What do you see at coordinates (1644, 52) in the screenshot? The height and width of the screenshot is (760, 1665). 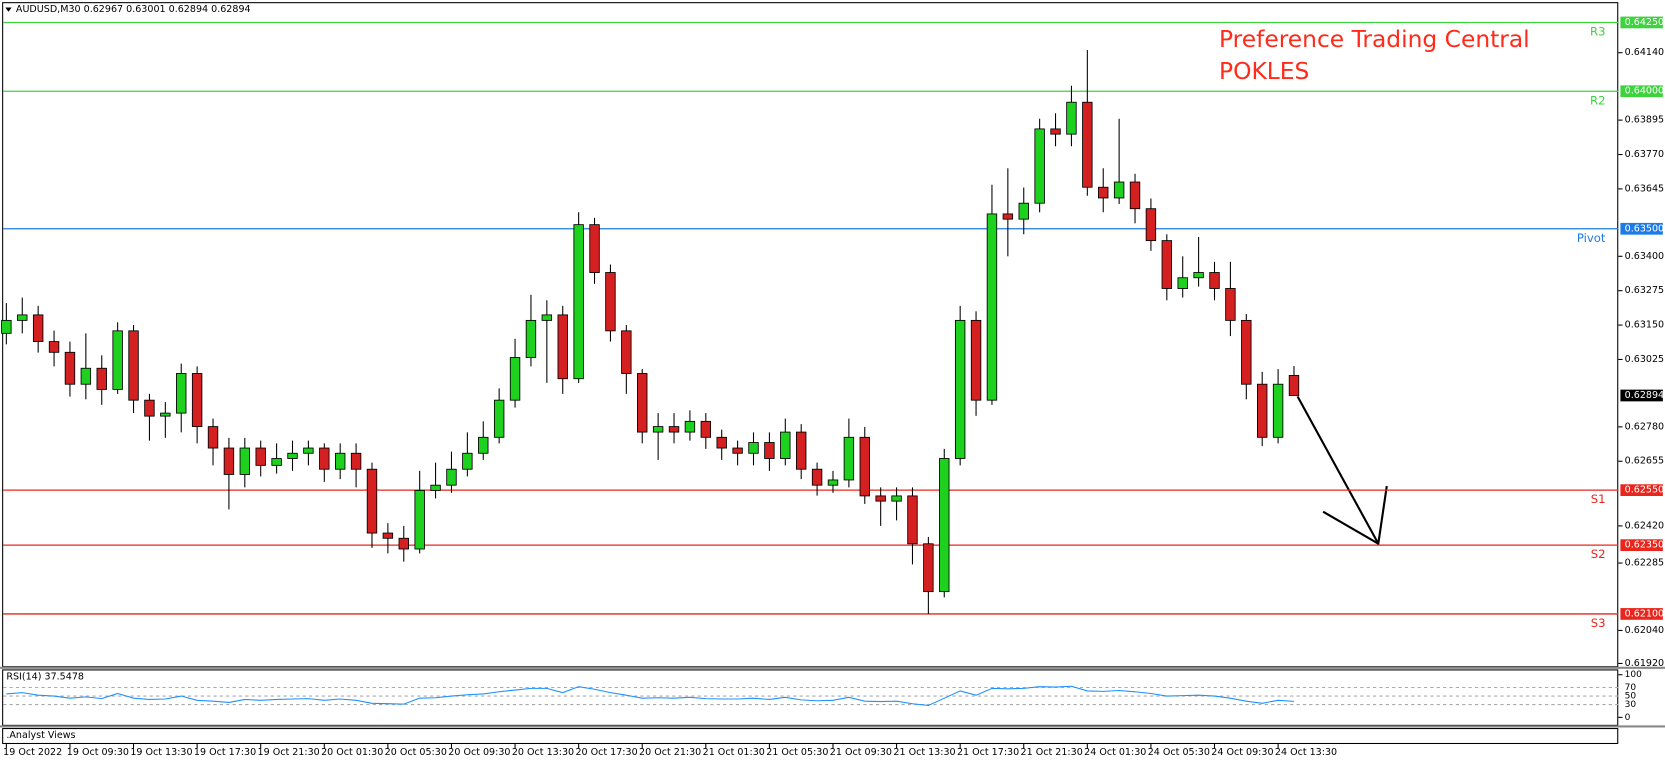 I see `y-tick-label: 0.64140` at bounding box center [1644, 52].